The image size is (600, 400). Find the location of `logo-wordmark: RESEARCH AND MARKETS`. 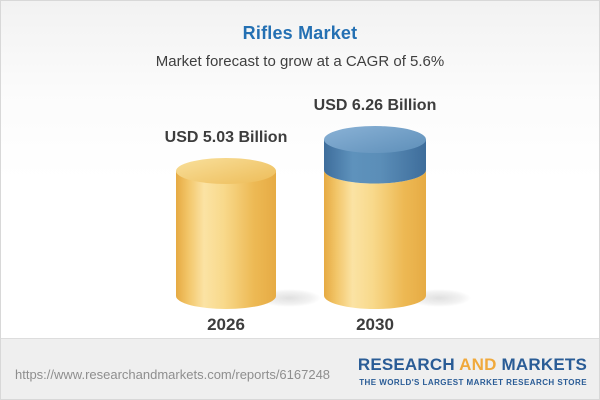

logo-wordmark: RESEARCH AND MARKETS is located at coordinates (472, 365).